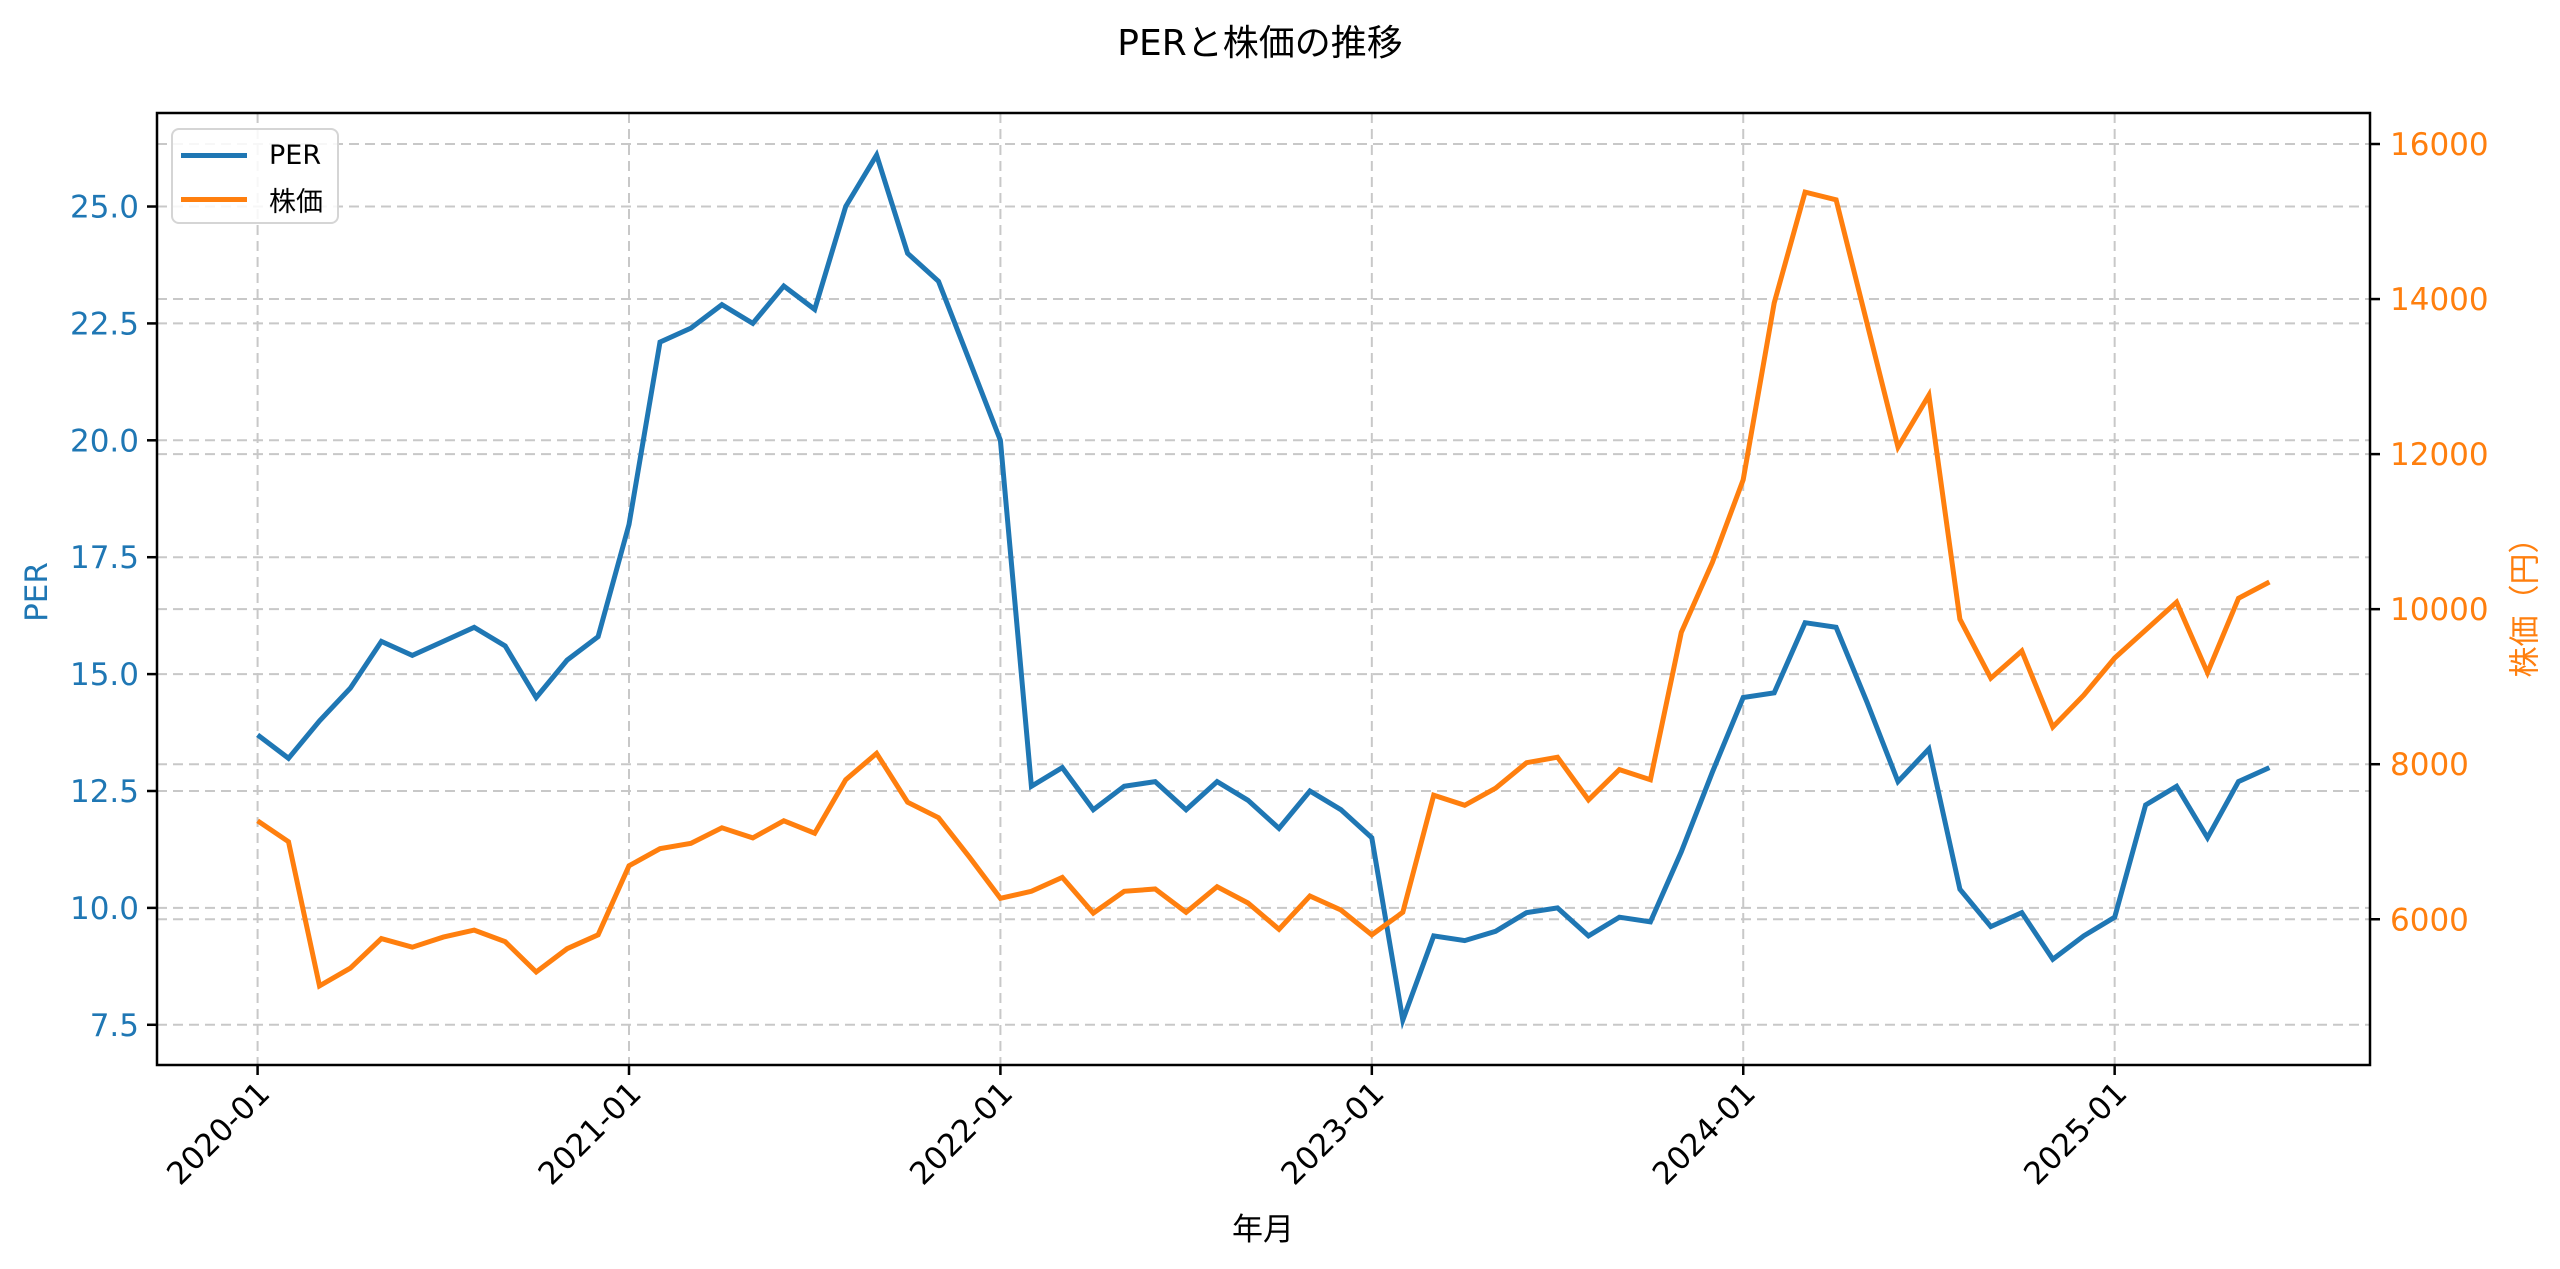 Image resolution: width=2560 pixels, height=1269 pixels. What do you see at coordinates (104, 909) in the screenshot?
I see `left-tick-label: 10.0` at bounding box center [104, 909].